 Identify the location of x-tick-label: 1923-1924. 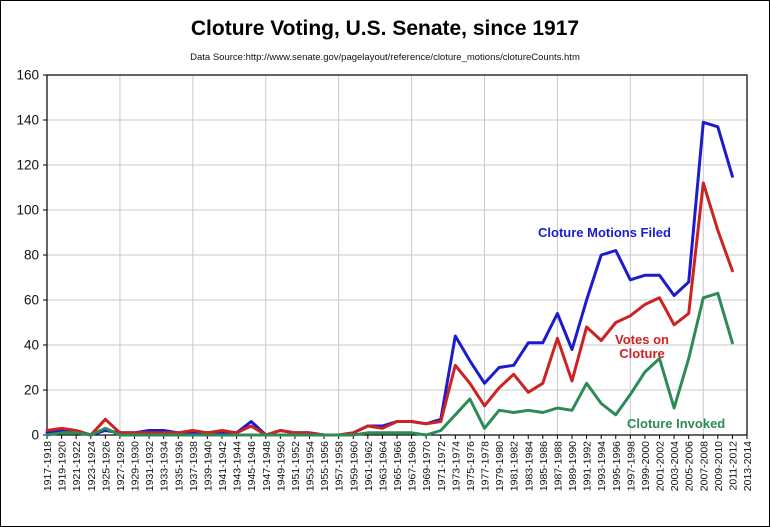
(92, 466).